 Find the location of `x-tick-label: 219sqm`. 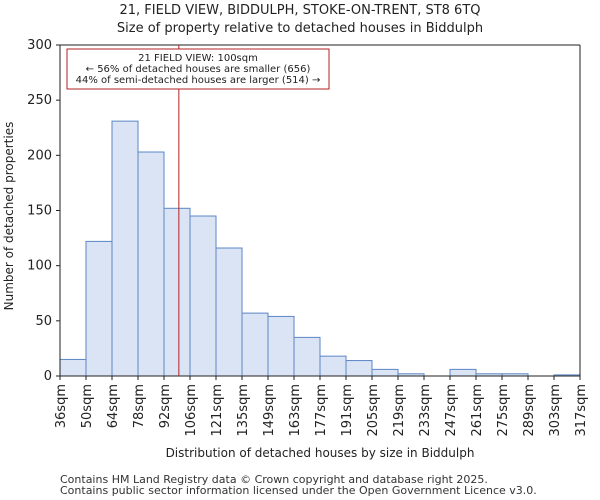

x-tick-label: 219sqm is located at coordinates (399, 410).